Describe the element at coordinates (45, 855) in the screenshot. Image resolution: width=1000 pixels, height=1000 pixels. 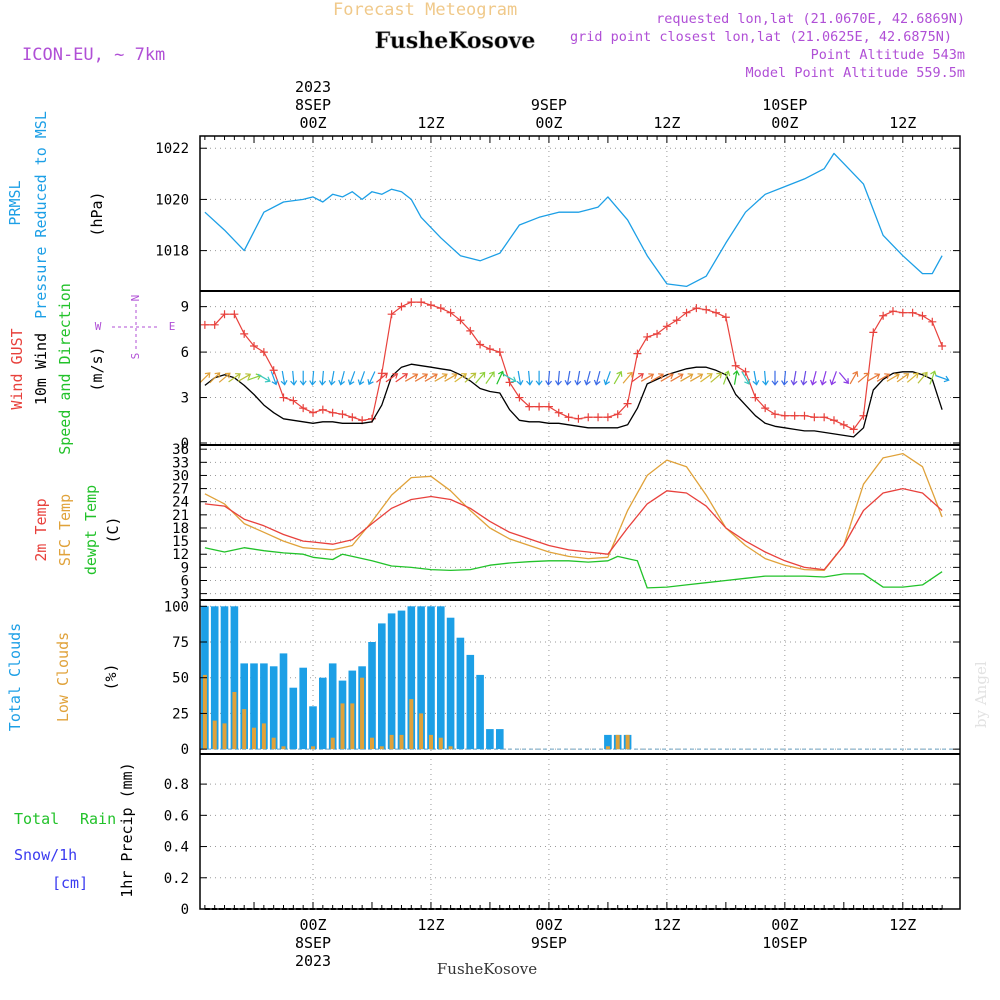
I see `precip-snow-label: Snow/1h` at that location.